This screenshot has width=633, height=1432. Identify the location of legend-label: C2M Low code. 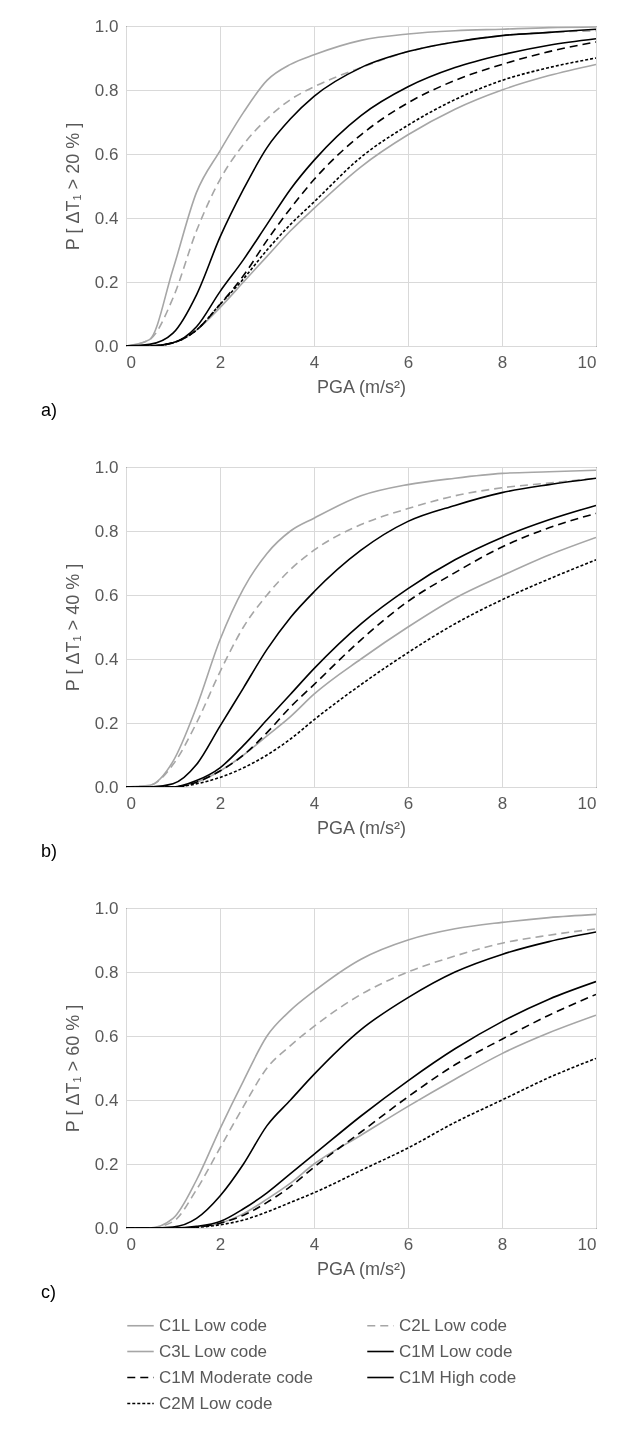
(216, 1403).